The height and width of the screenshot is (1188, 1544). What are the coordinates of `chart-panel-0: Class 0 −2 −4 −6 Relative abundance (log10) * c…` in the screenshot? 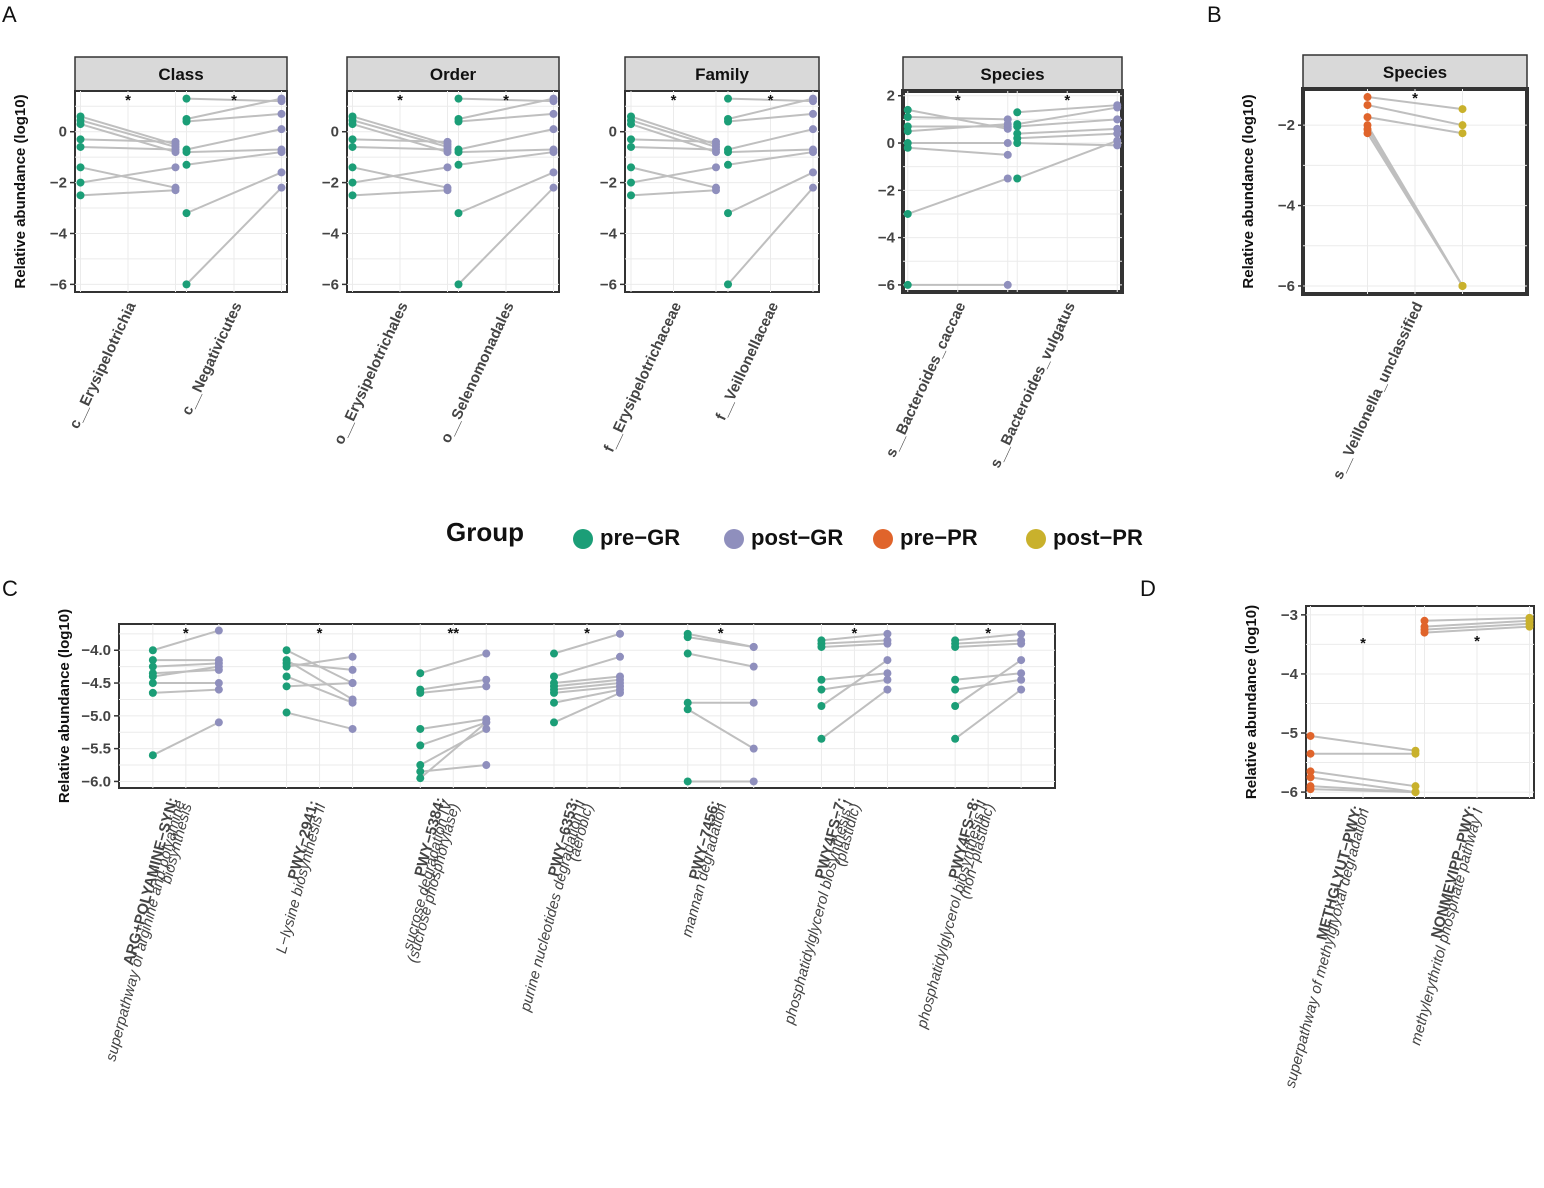 It's located at (150, 243).